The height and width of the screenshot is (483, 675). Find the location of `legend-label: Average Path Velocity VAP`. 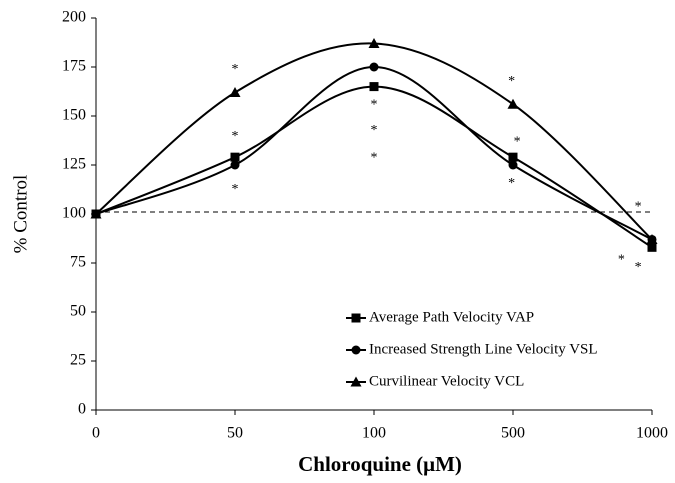

legend-label: Average Path Velocity VAP is located at coordinates (451, 317).